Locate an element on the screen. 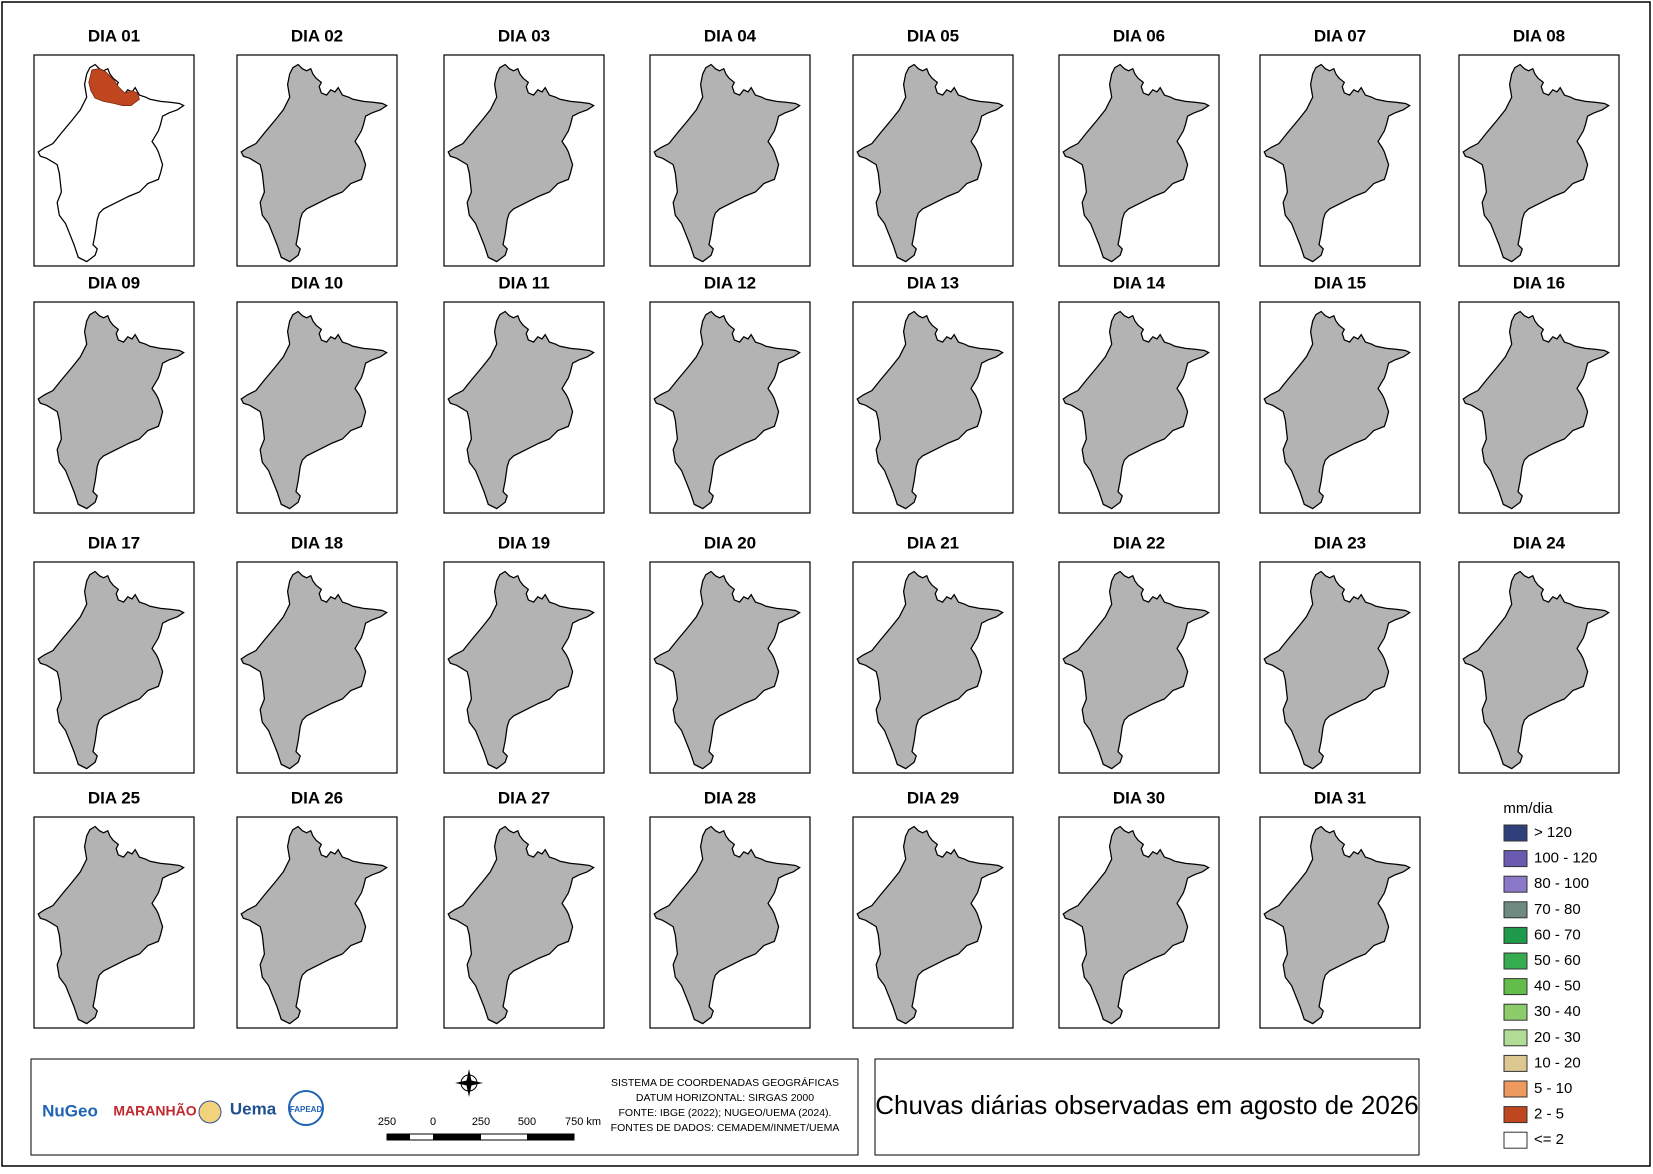 The height and width of the screenshot is (1174, 1653). logo: FAPEAD is located at coordinates (306, 1109).